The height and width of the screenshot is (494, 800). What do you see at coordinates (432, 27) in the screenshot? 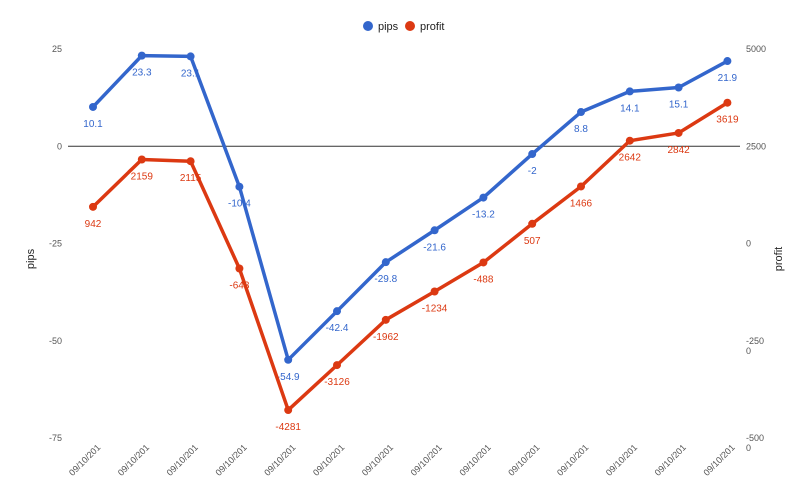
I see `legend-label-profit: profit` at bounding box center [432, 27].